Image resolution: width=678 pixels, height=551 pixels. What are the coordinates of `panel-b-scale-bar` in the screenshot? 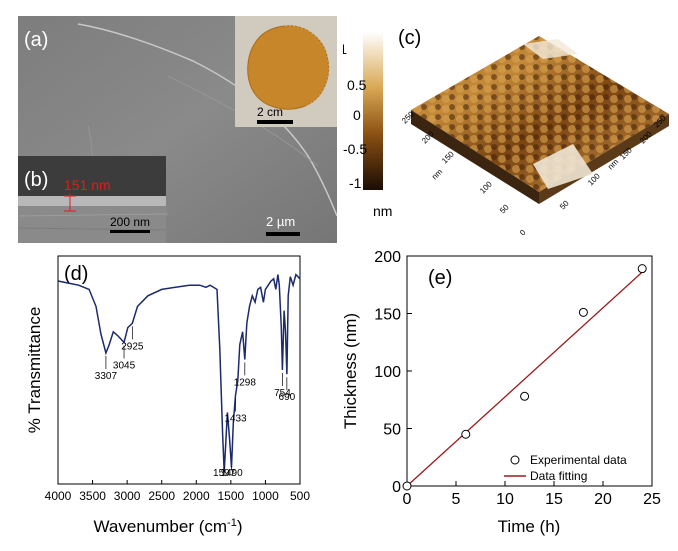 It's located at (130, 231).